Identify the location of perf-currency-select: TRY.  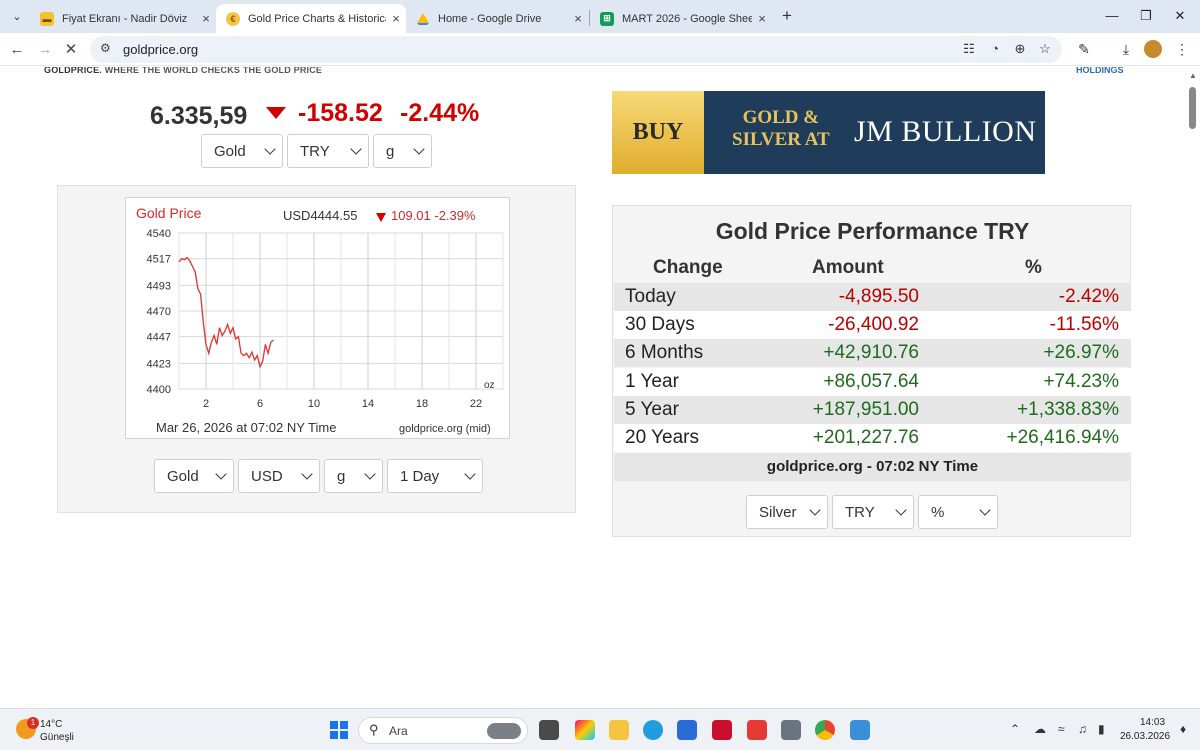
(873, 512).